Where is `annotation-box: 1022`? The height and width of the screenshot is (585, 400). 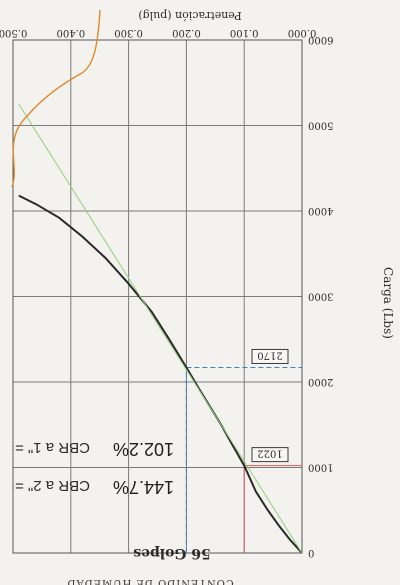
annotation-box: 1022 is located at coordinates (270, 455).